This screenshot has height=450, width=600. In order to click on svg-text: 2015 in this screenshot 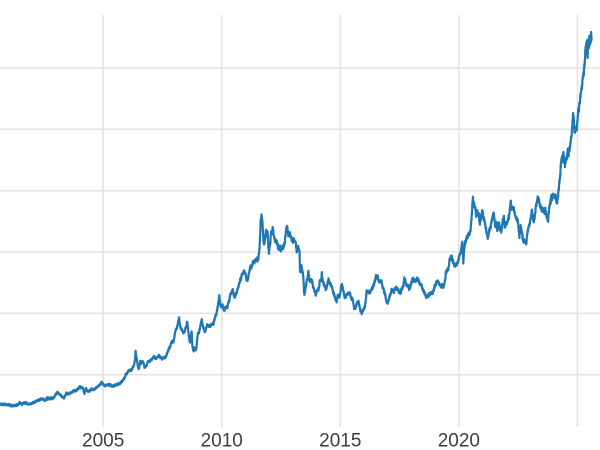, I will do `click(340, 440)`.